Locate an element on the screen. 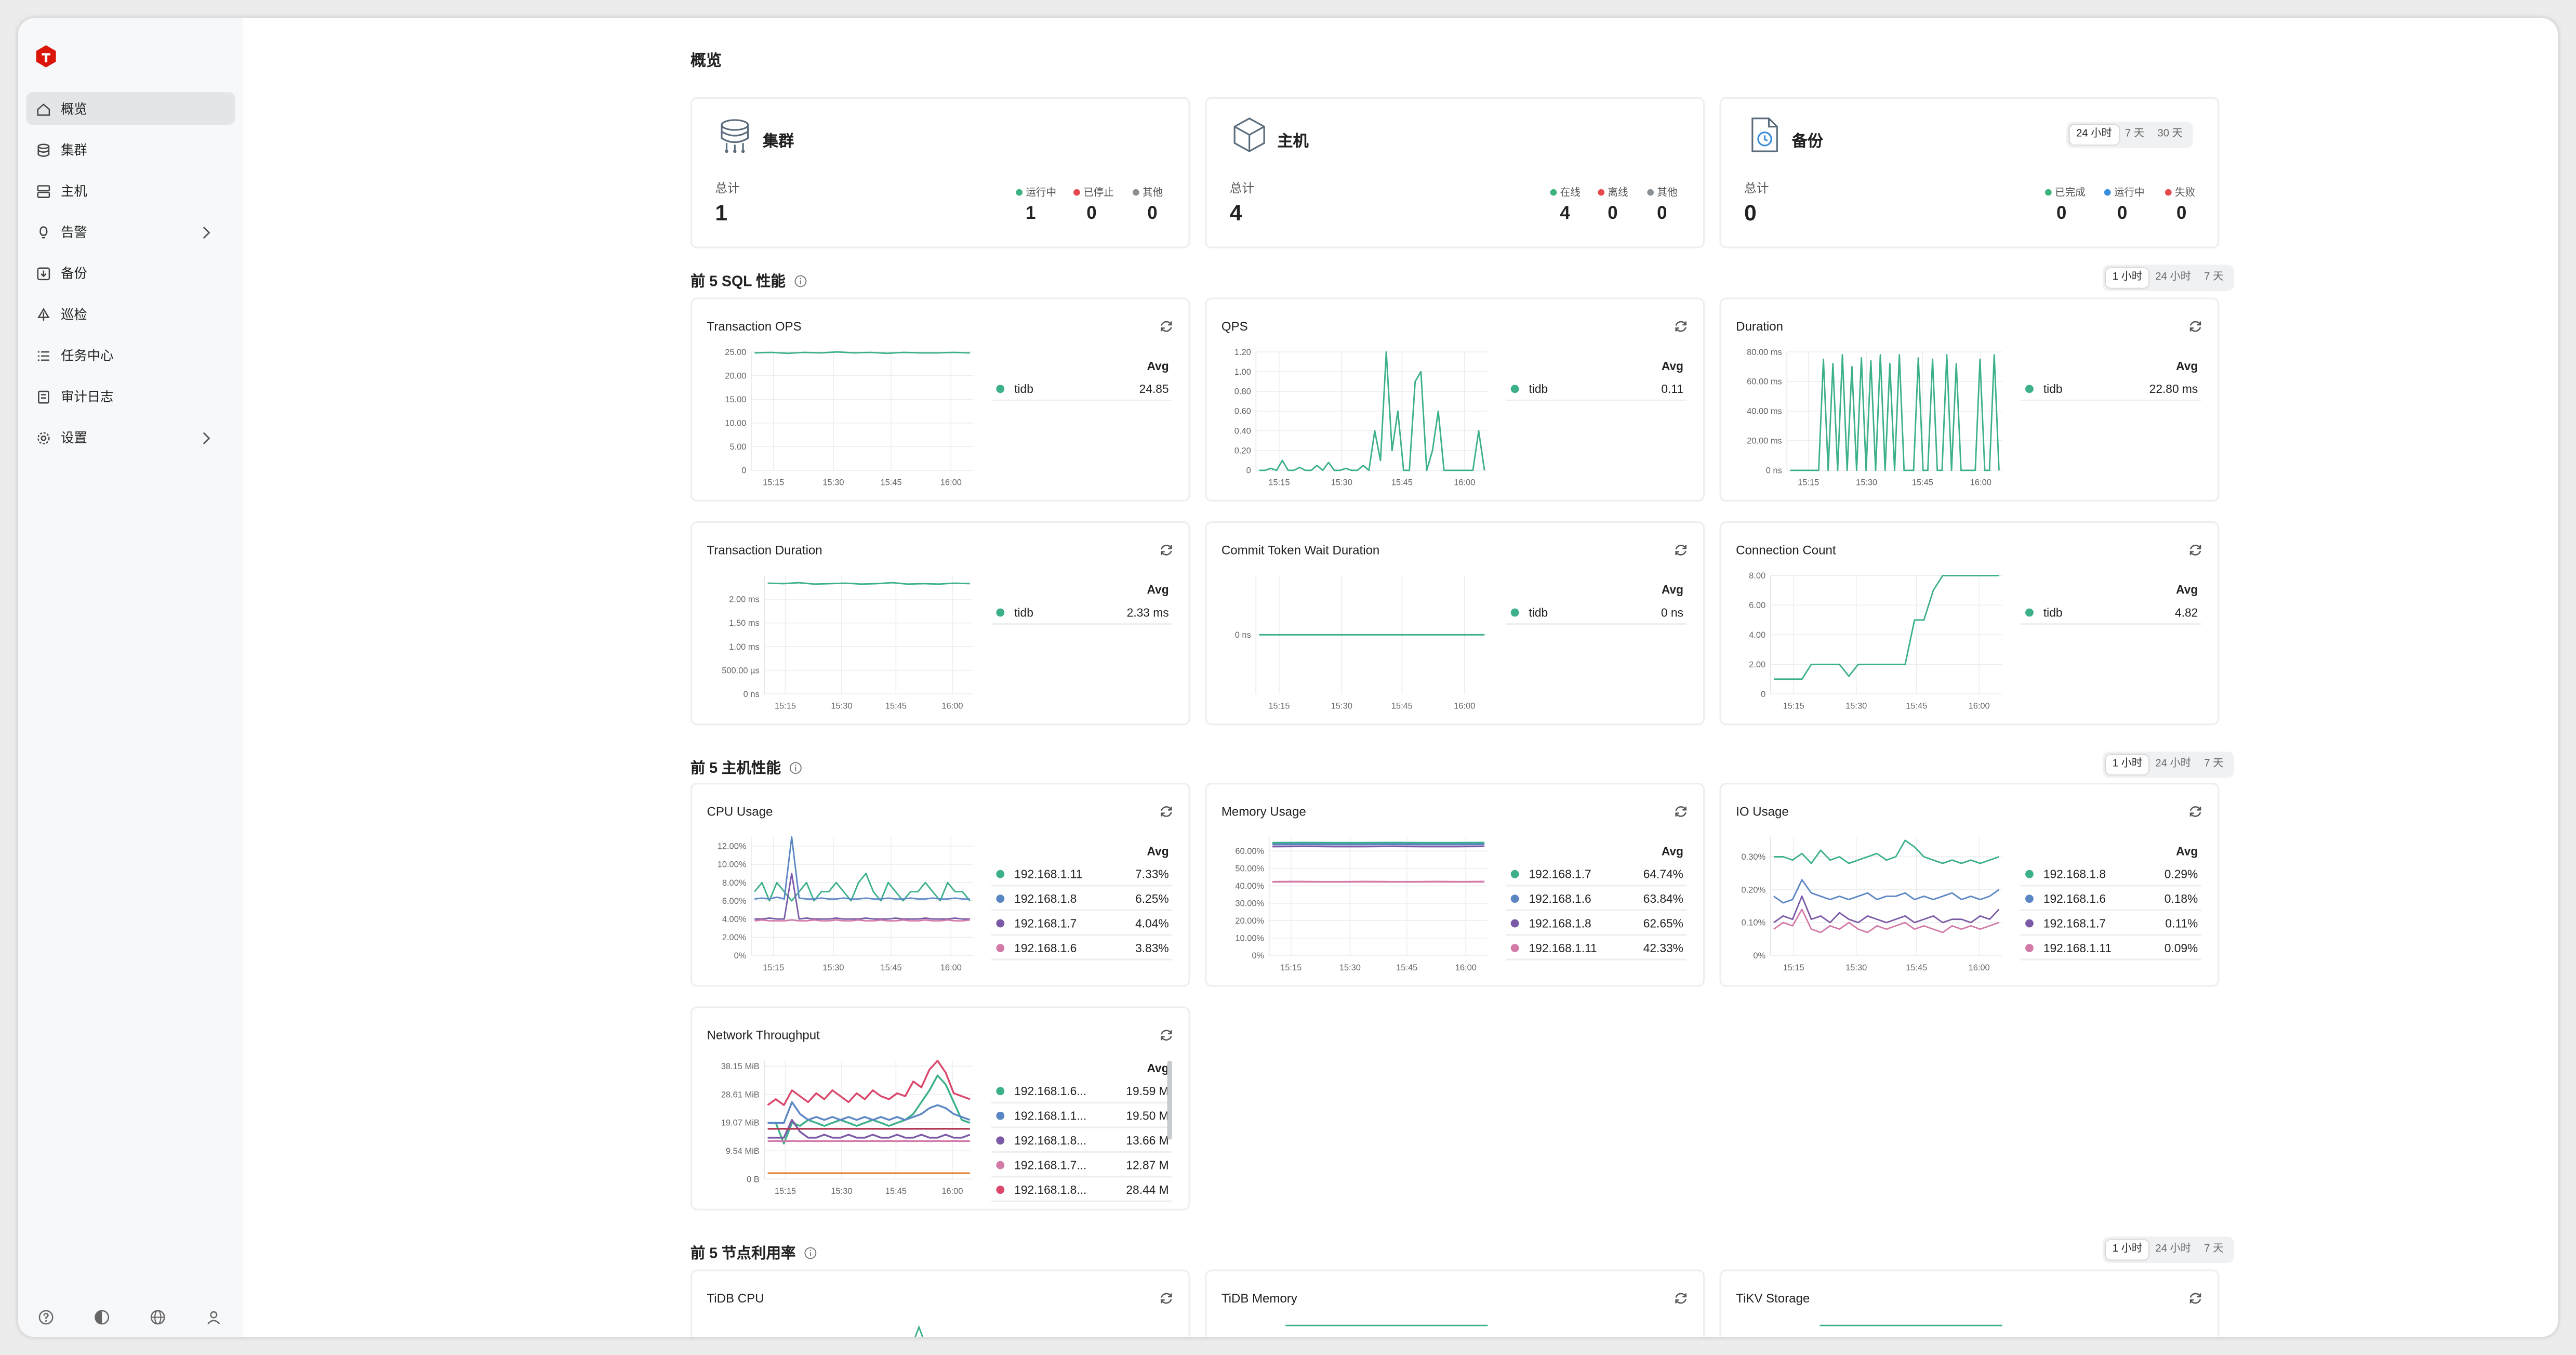 Image resolution: width=2576 pixels, height=1355 pixels. legend-series-name: 192.168.1.8 is located at coordinates (2104, 873).